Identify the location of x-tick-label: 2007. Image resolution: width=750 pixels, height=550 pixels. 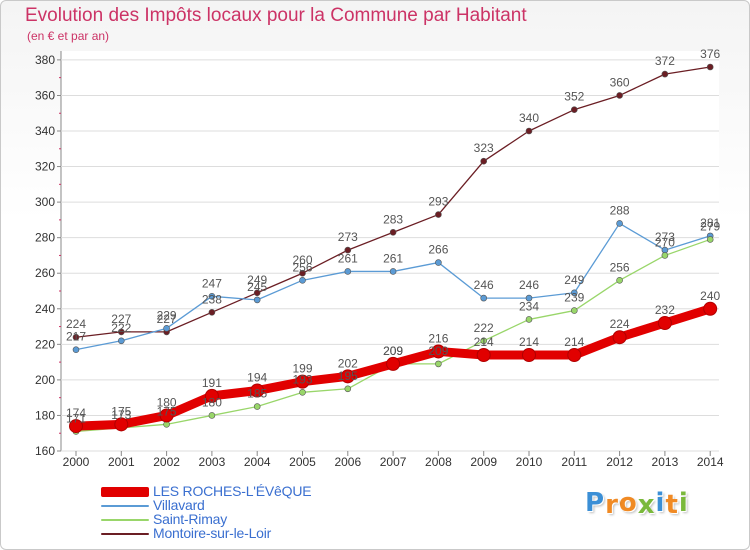
(393, 462).